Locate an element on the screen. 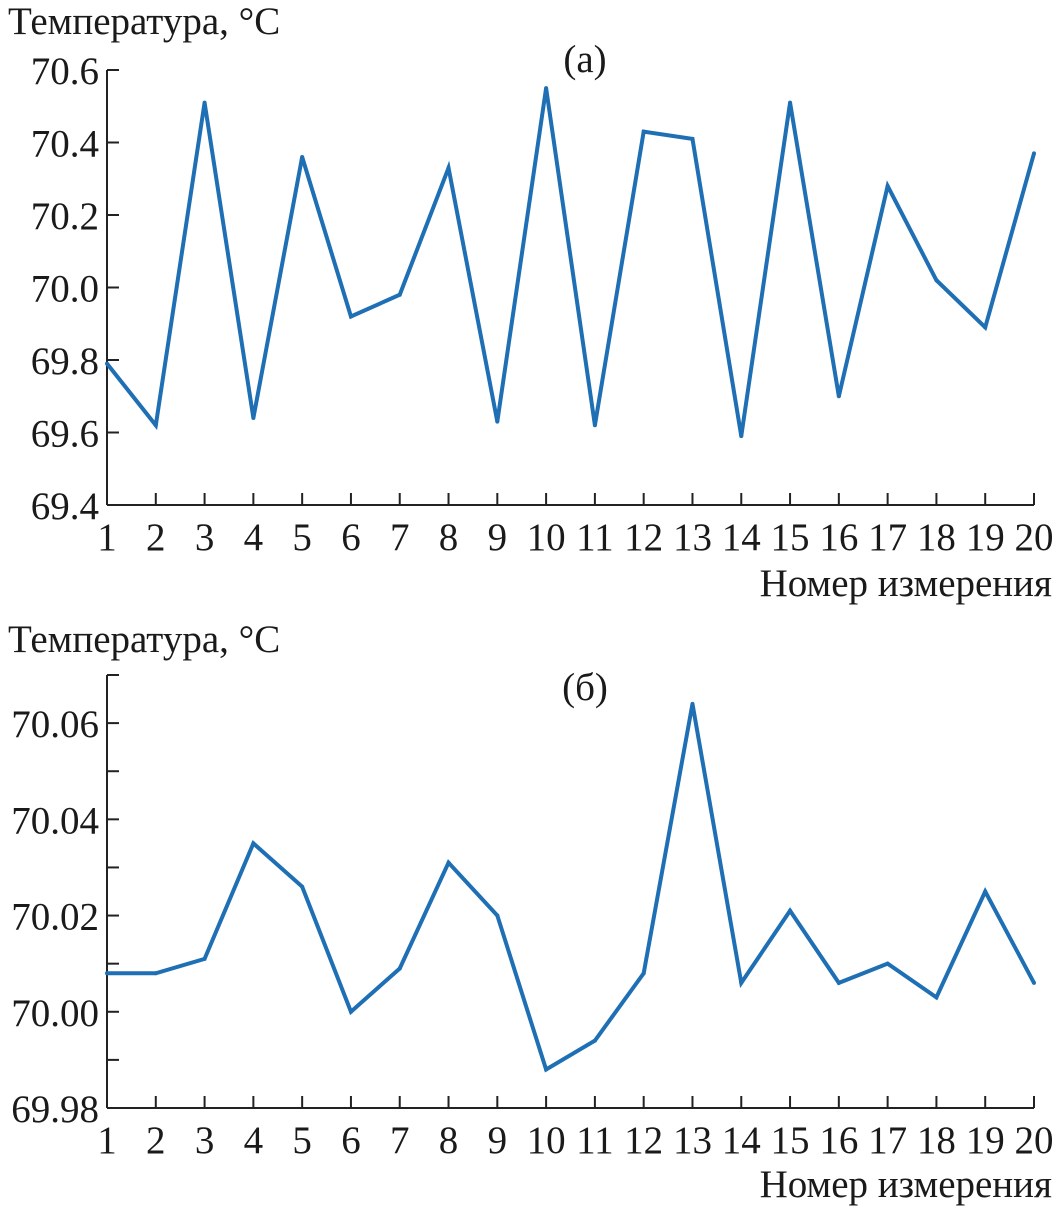 This screenshot has height=1213, width=1057. y-tick-label: 70.02 is located at coordinates (55, 917).